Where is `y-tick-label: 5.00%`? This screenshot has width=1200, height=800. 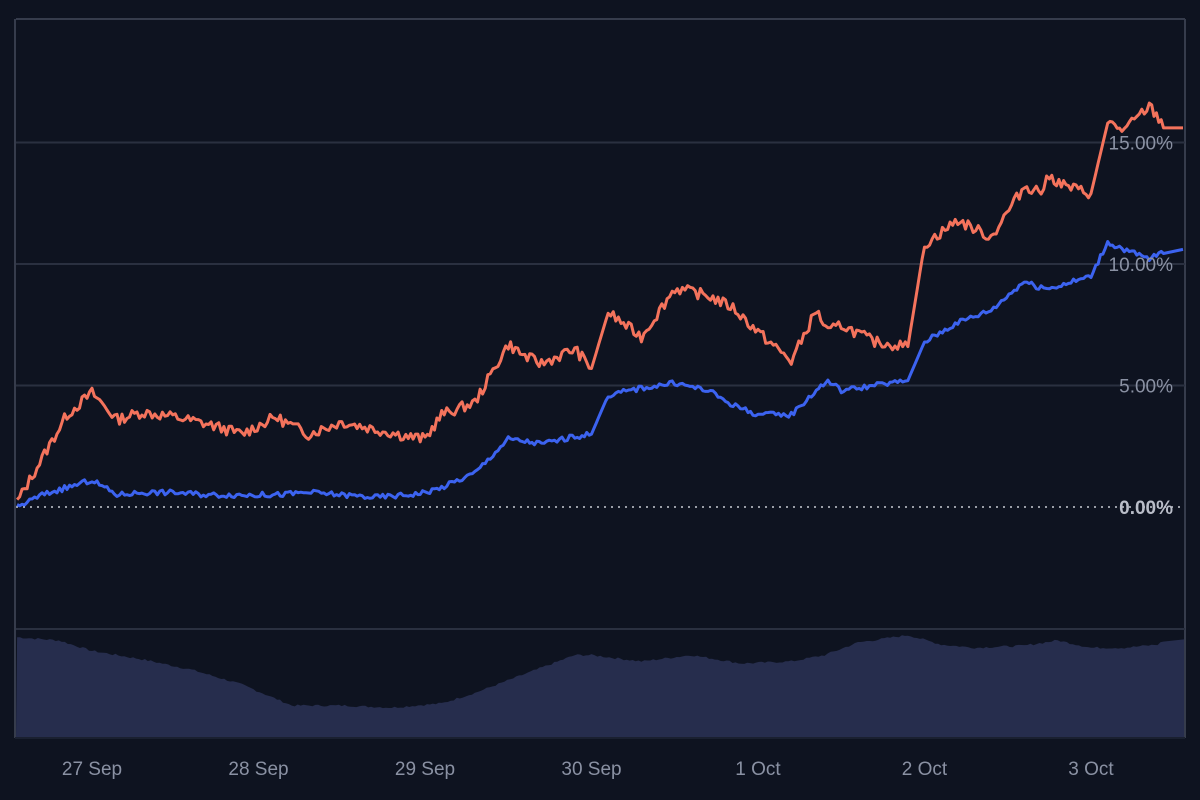 y-tick-label: 5.00% is located at coordinates (1146, 387).